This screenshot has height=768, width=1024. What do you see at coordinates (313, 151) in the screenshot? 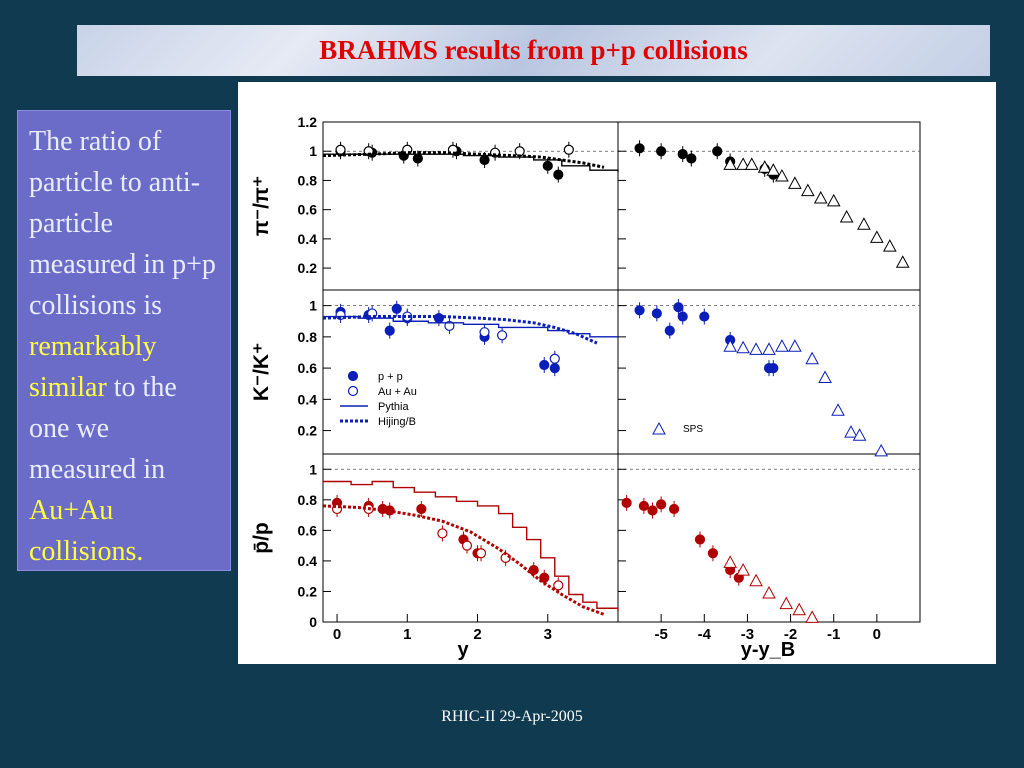
I see `pi-left-ytick-label: 1` at bounding box center [313, 151].